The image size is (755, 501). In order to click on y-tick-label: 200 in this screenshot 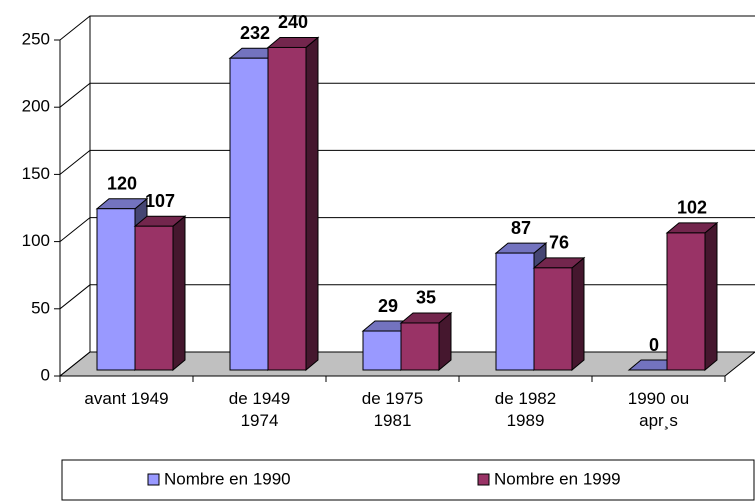, I will do `click(36, 106)`.